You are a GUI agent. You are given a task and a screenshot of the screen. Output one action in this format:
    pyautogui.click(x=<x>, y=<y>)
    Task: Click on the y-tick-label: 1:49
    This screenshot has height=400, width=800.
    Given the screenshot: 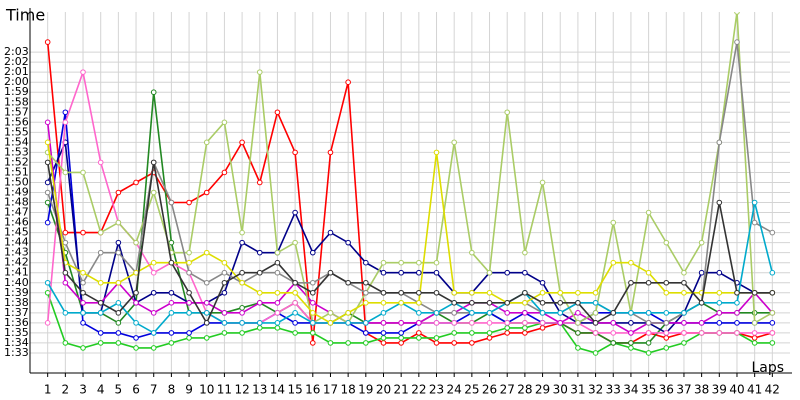 What is the action you would take?
    pyautogui.click(x=16, y=192)
    